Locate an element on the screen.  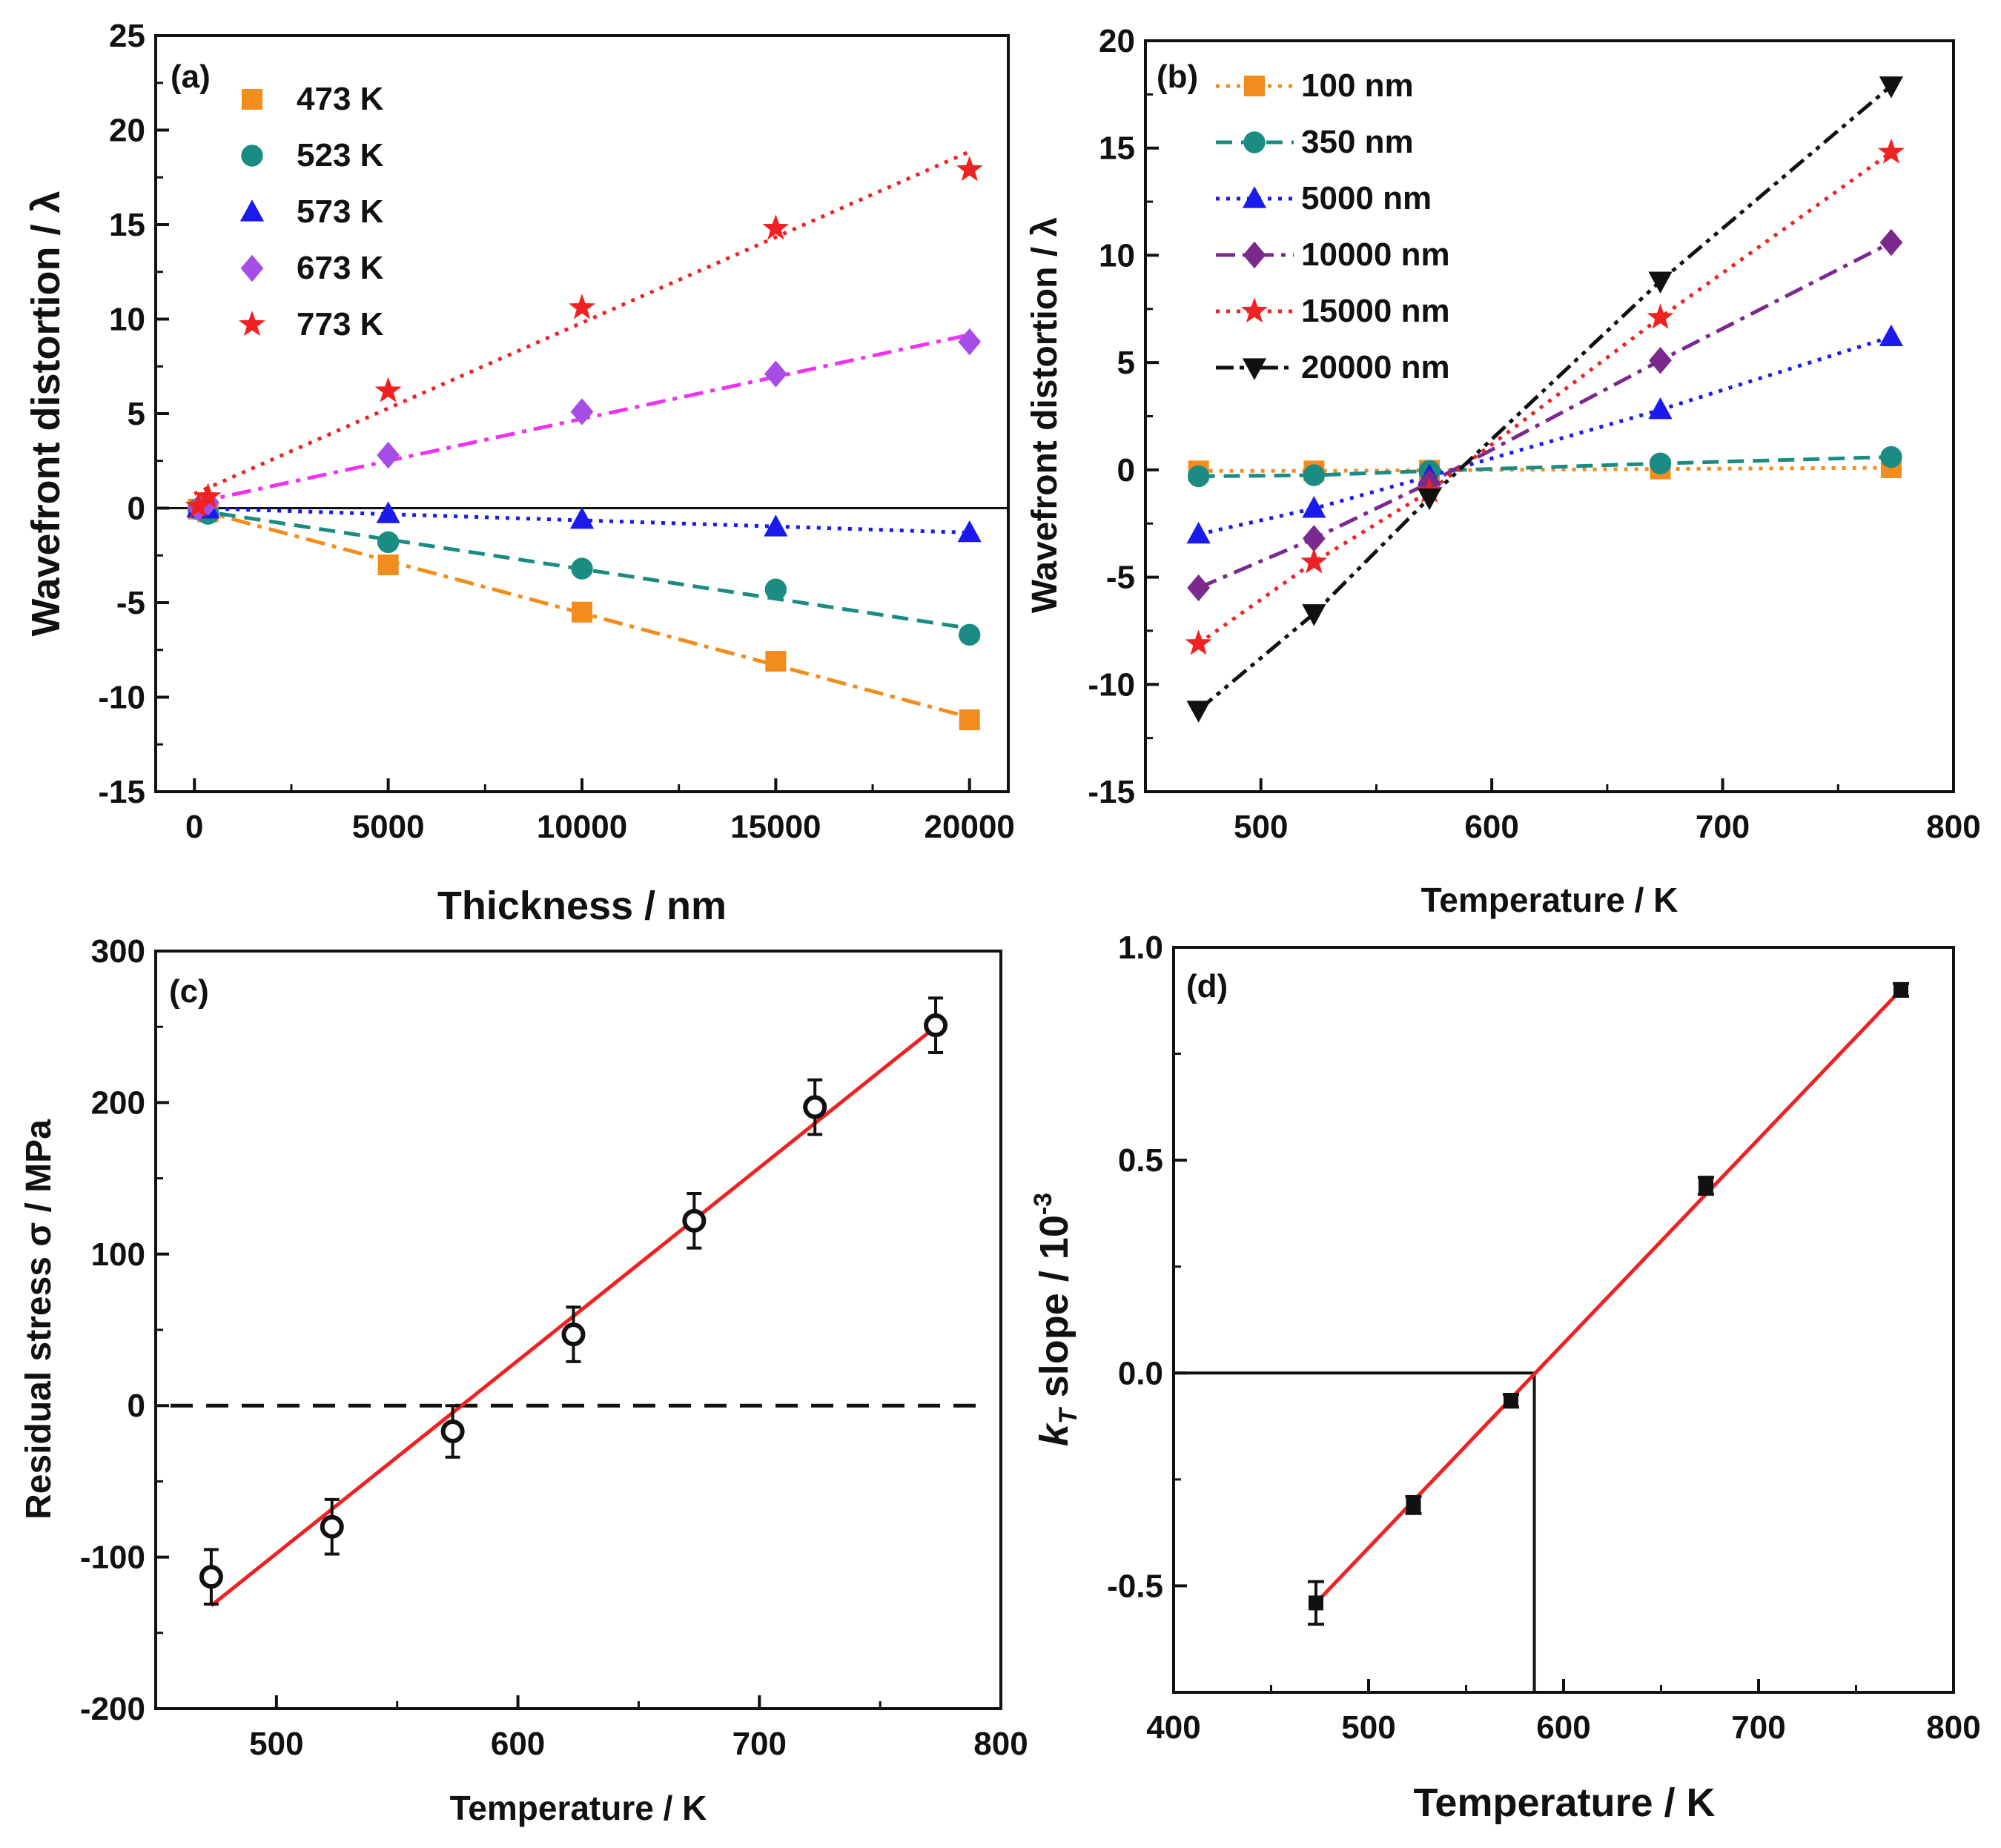
panel-a-xtick-label: 10000 is located at coordinates (582, 827).